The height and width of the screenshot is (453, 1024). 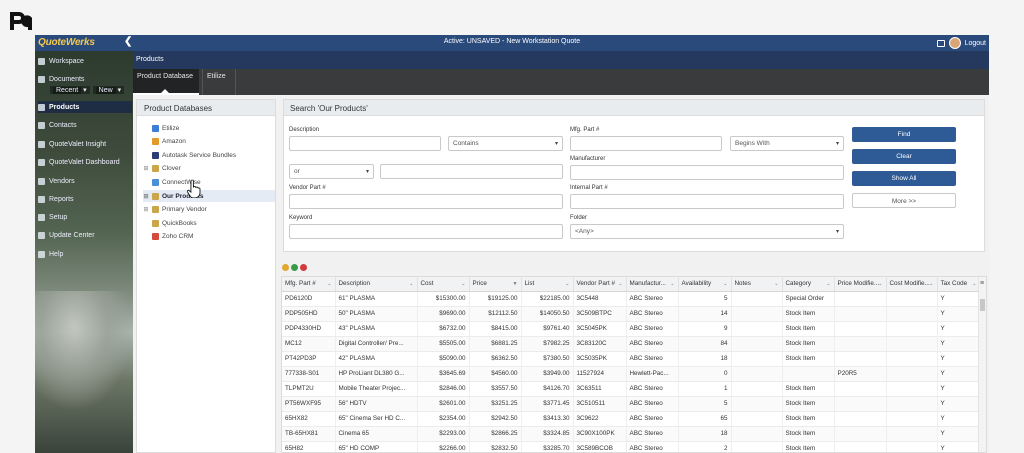 What do you see at coordinates (85, 125) in the screenshot?
I see `sidebar-item-contacts: Contacts` at bounding box center [85, 125].